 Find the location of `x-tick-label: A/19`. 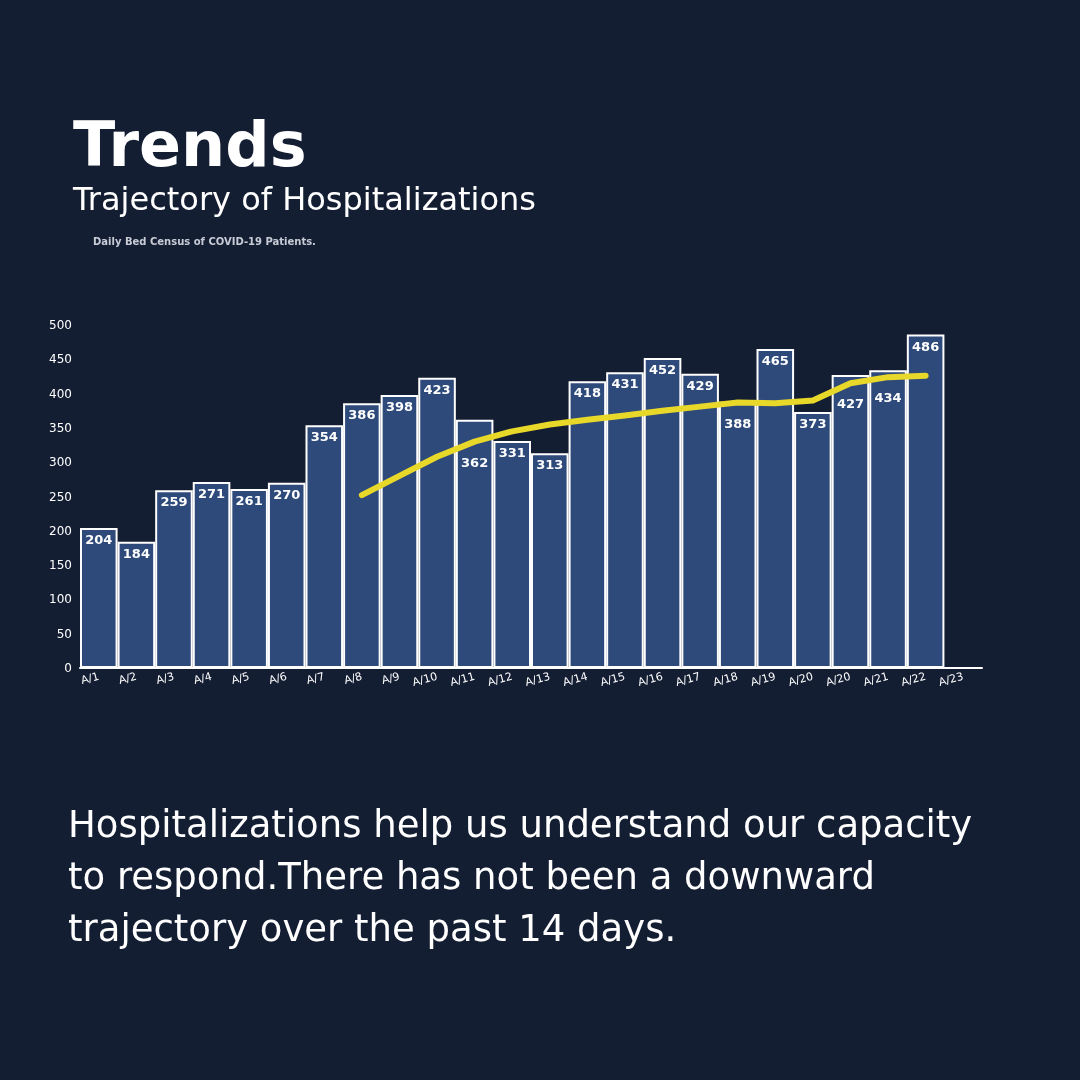

x-tick-label: A/19 is located at coordinates (763, 679).